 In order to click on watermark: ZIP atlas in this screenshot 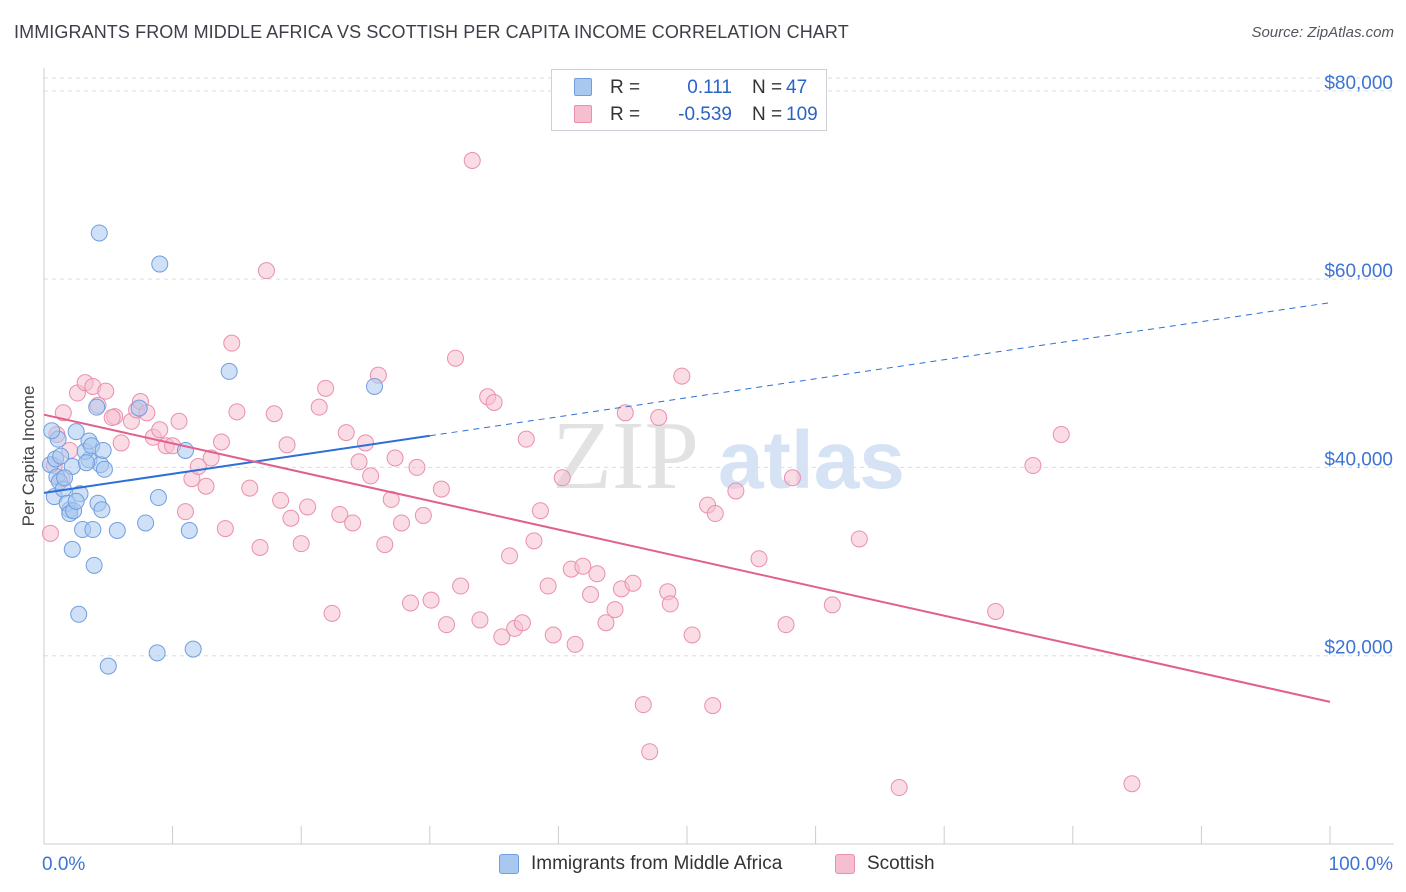, I will do `click(728, 456)`.